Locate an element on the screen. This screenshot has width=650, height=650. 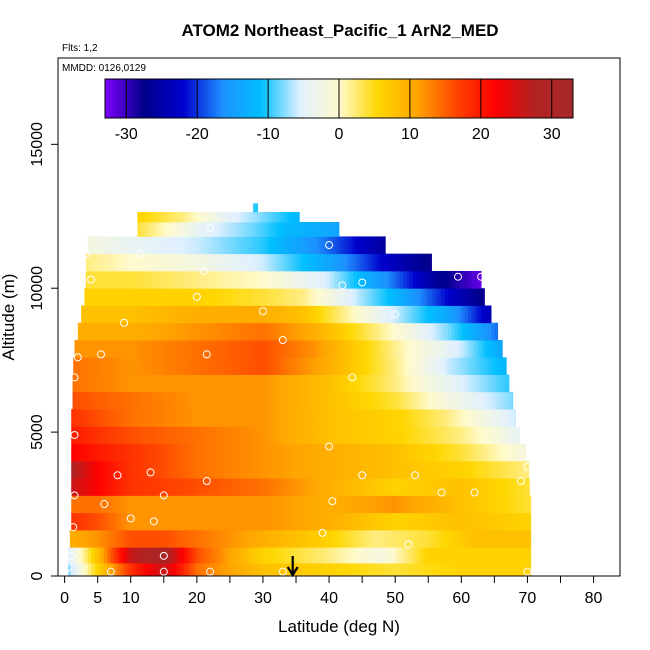
sample-point is located at coordinates (210, 571).